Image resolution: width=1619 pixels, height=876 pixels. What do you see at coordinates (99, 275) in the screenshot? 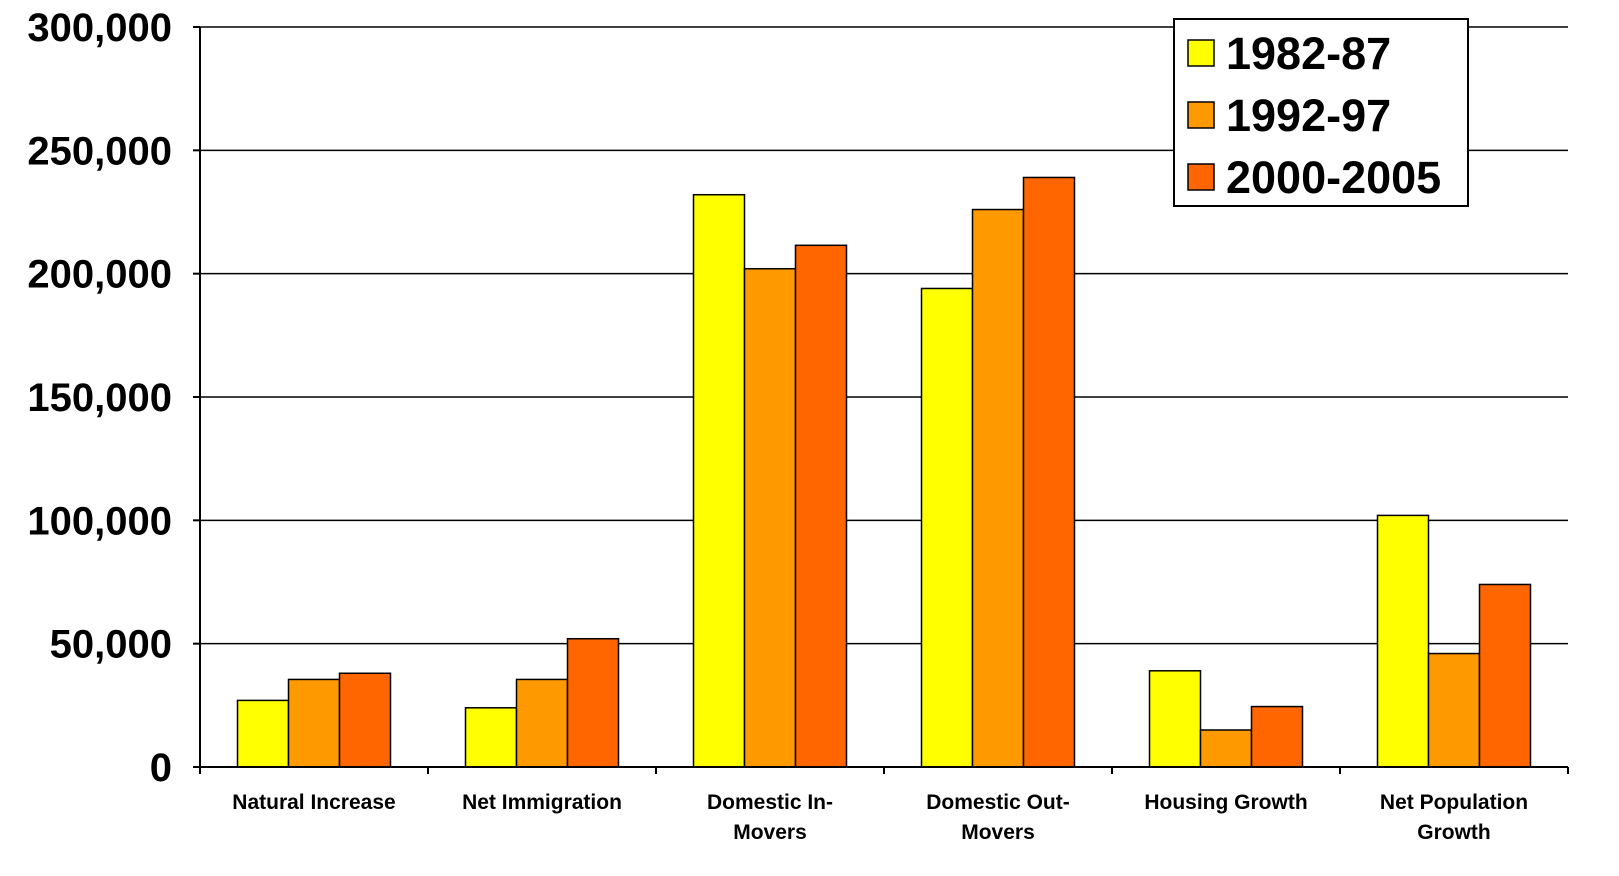
I see `y-tick-label: 200,000` at bounding box center [99, 275].